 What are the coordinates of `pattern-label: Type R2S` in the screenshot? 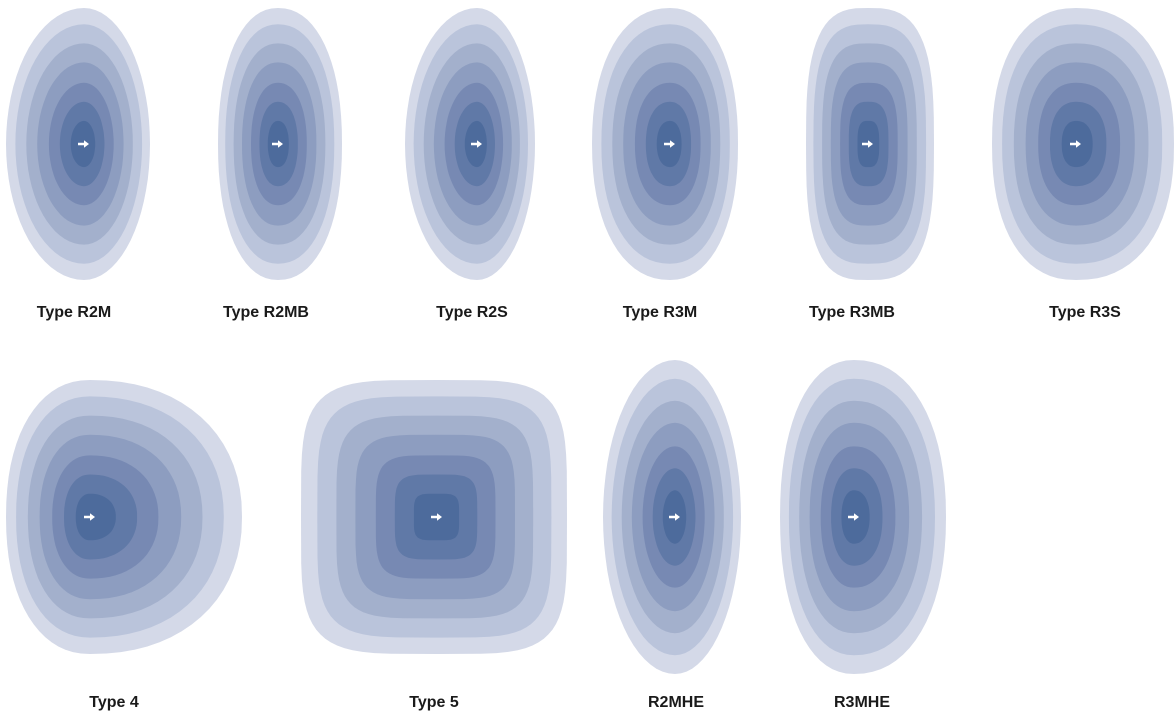 It's located at (472, 312).